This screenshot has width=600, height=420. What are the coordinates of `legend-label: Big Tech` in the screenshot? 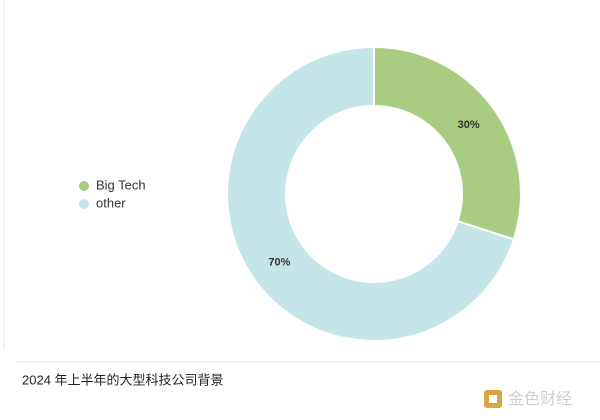 It's located at (121, 184).